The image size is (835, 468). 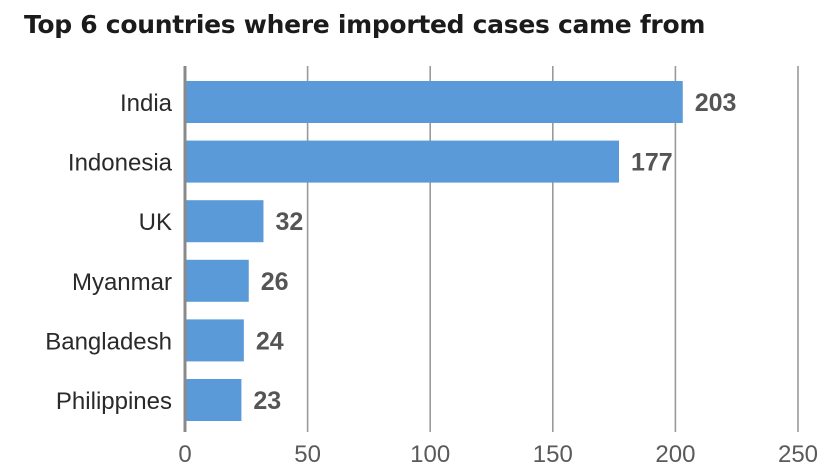 What do you see at coordinates (307, 454) in the screenshot?
I see `x-tick-label: 50` at bounding box center [307, 454].